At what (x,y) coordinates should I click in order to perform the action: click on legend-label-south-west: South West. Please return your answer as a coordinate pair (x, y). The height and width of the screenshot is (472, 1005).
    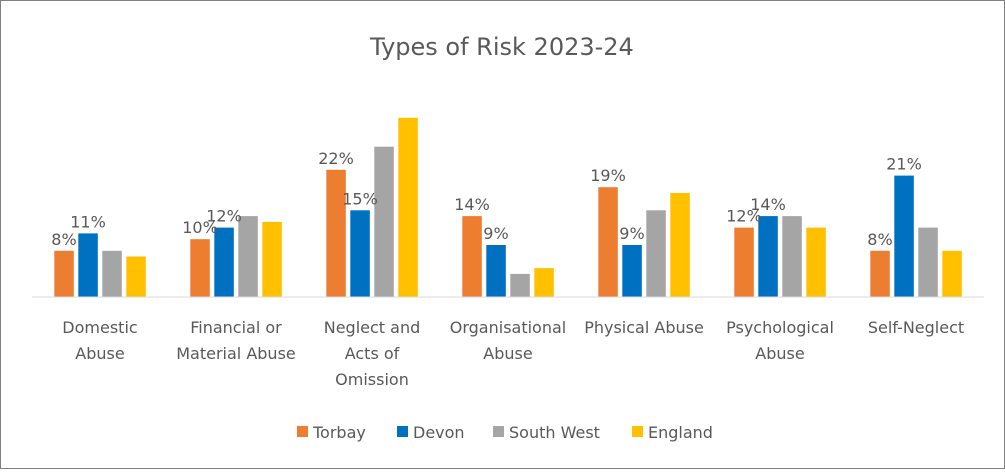
    Looking at the image, I should click on (554, 432).